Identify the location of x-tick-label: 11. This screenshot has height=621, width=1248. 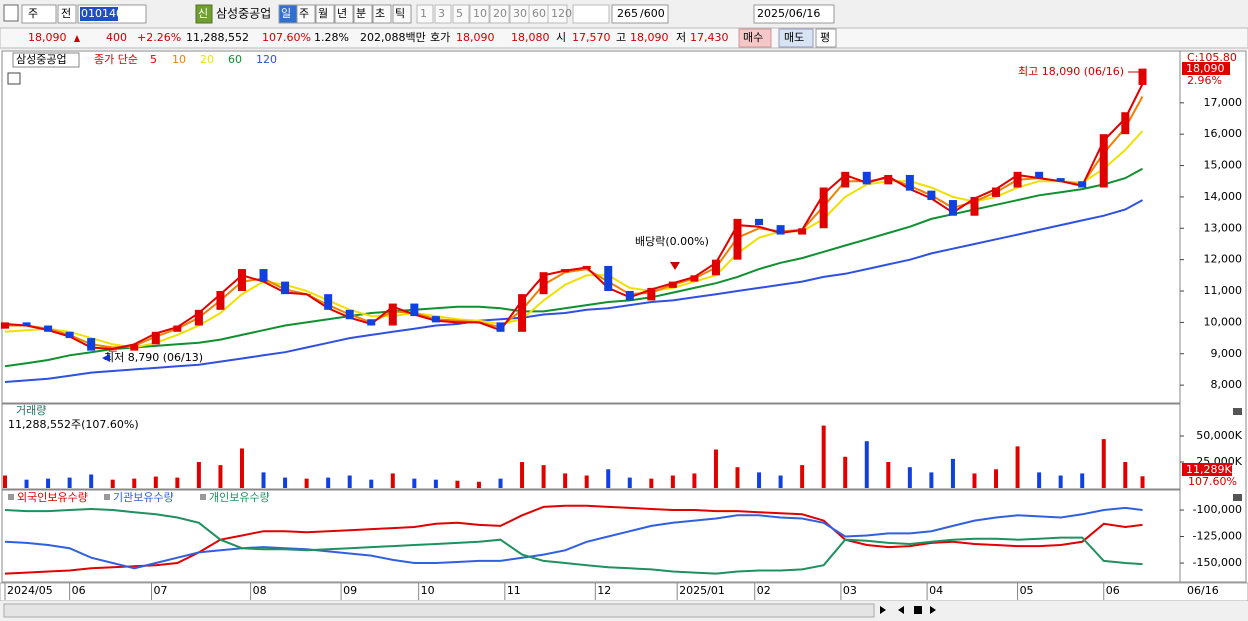
(514, 590).